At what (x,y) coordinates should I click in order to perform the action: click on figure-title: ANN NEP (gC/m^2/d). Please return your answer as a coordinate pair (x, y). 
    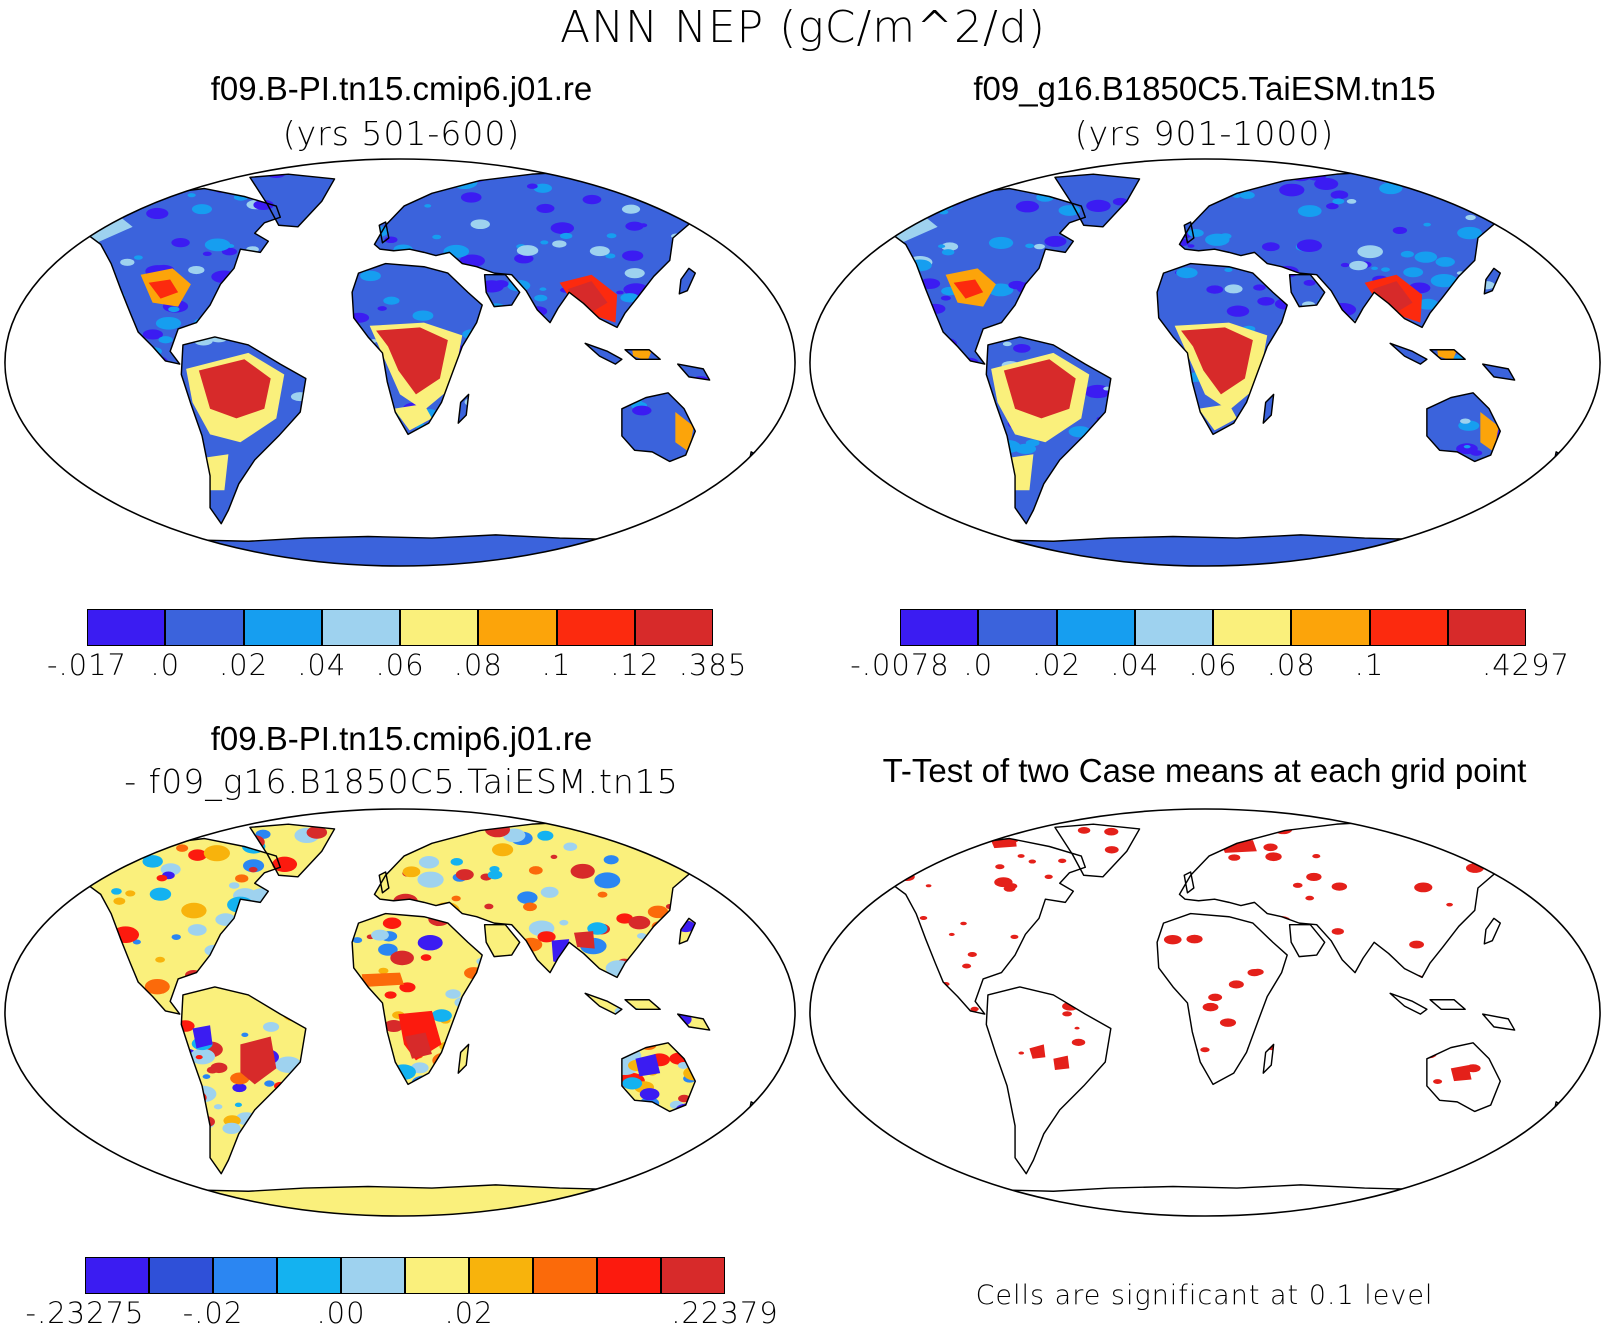
    Looking at the image, I should click on (803, 27).